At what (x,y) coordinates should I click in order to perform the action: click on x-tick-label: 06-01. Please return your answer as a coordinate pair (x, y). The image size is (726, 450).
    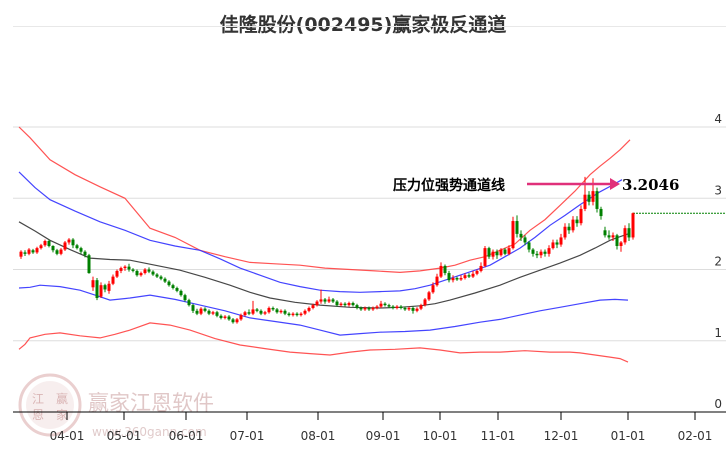
    Looking at the image, I should click on (186, 436).